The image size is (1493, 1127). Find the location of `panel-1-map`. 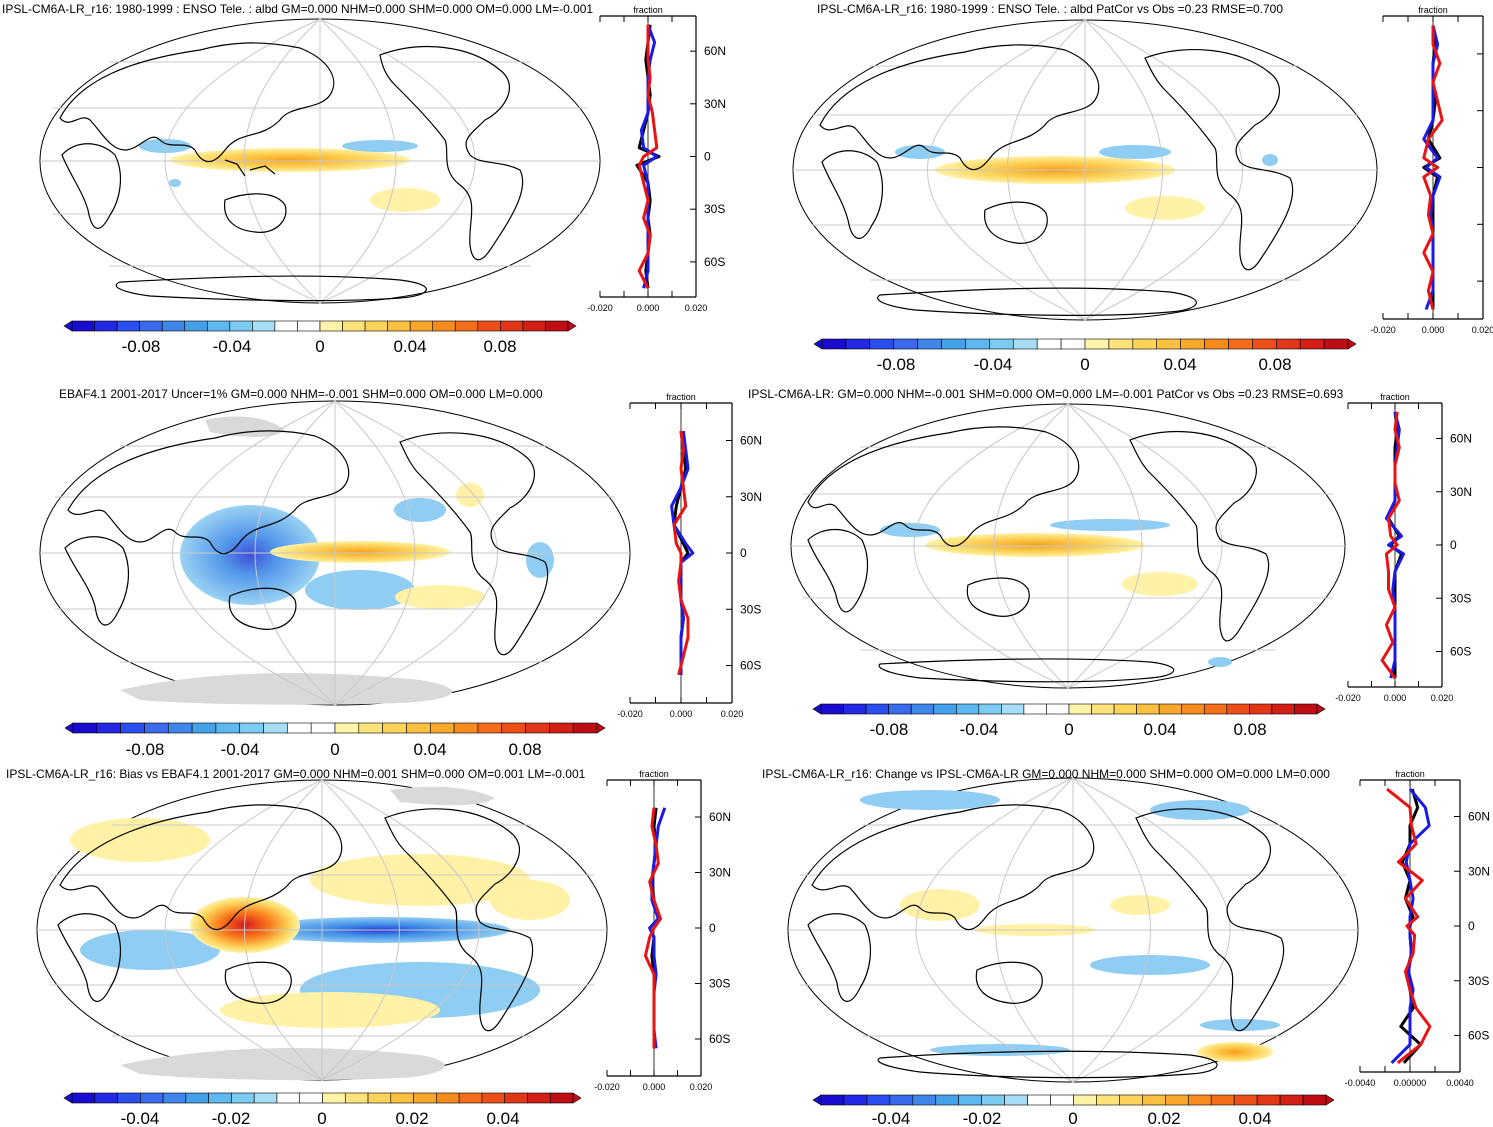

panel-1-map is located at coordinates (320, 161).